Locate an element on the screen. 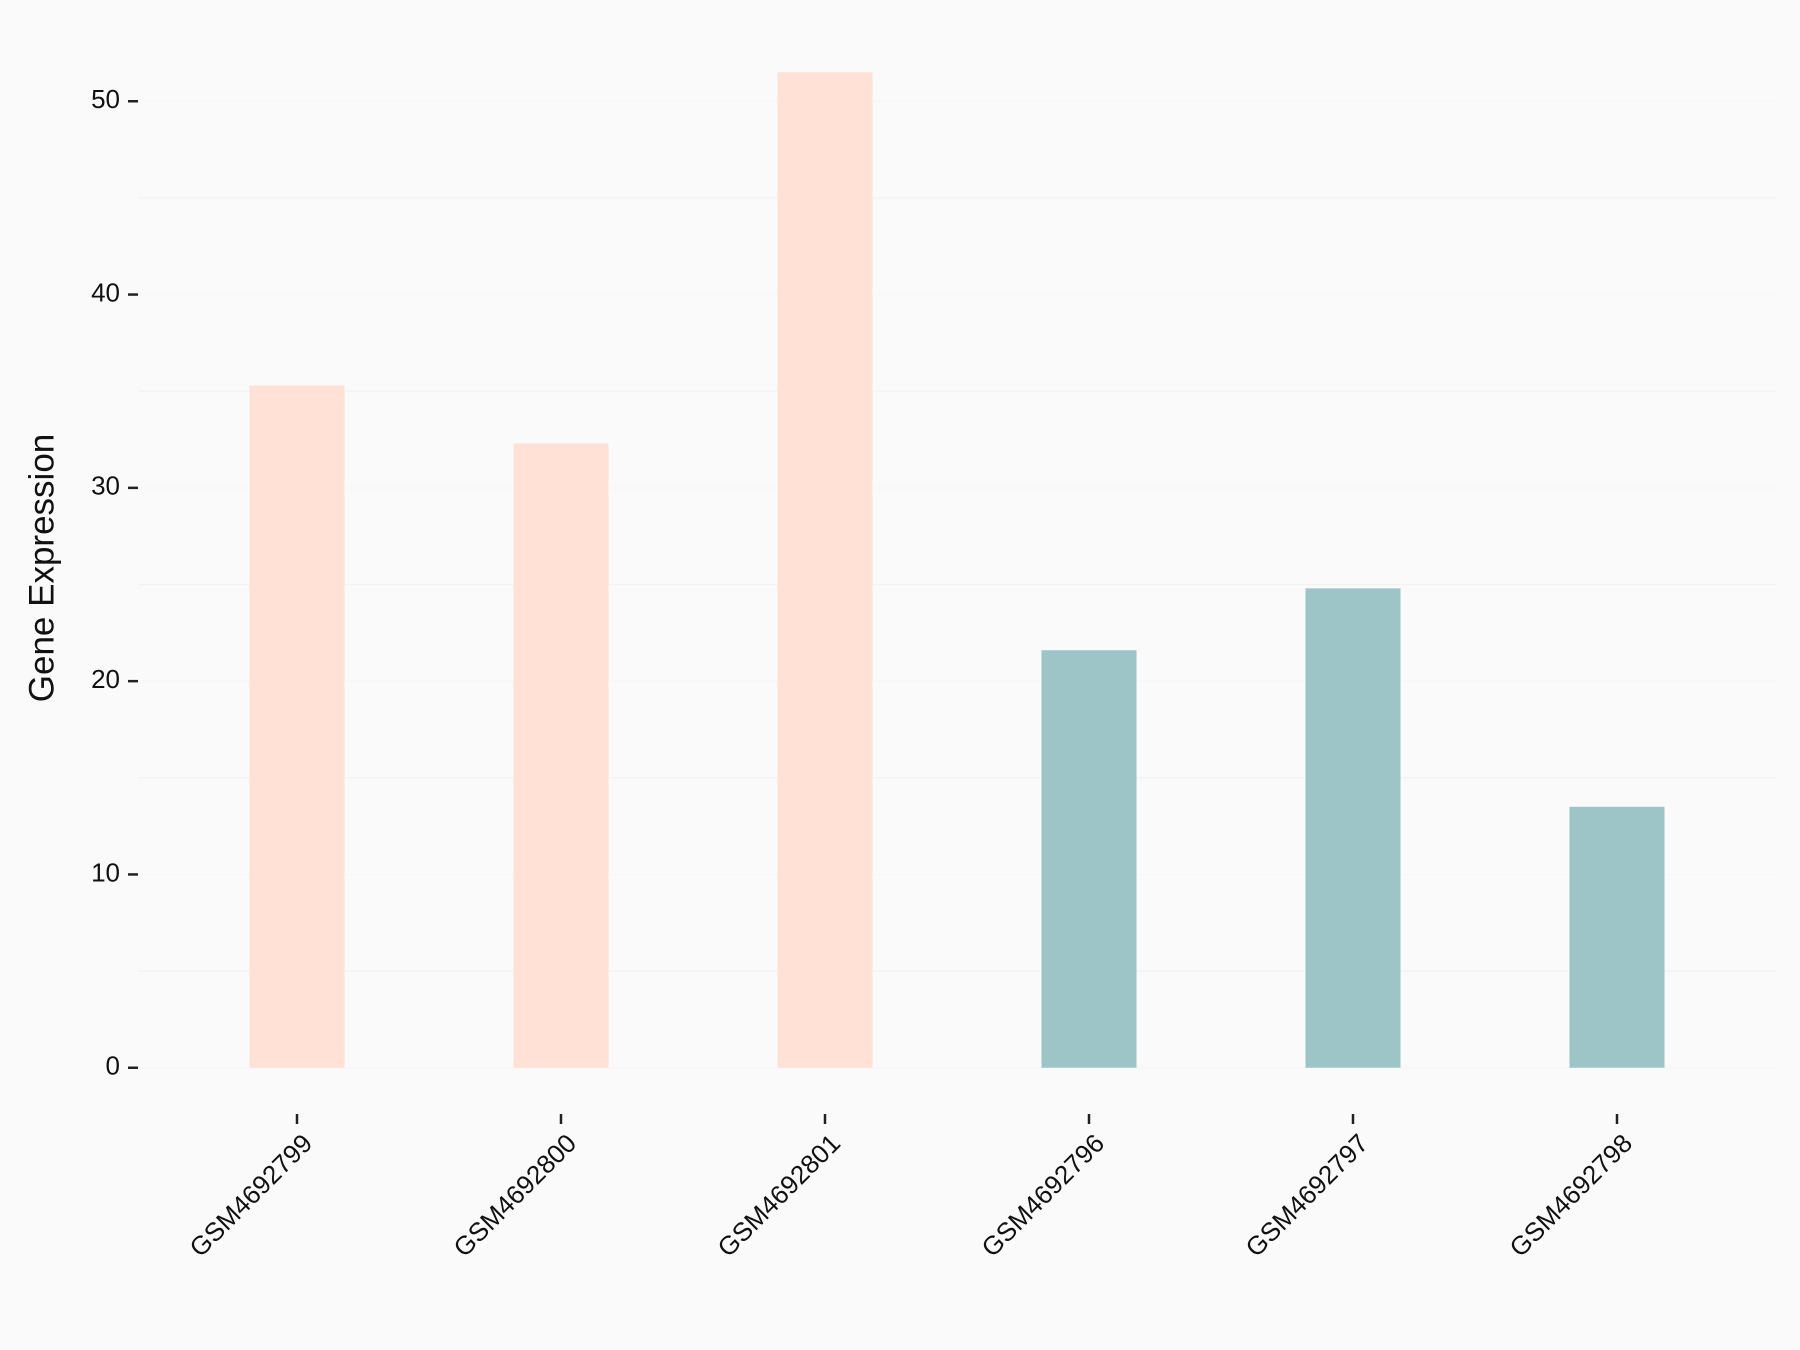 The width and height of the screenshot is (1800, 1350). y-tick-label: 0 is located at coordinates (113, 1066).